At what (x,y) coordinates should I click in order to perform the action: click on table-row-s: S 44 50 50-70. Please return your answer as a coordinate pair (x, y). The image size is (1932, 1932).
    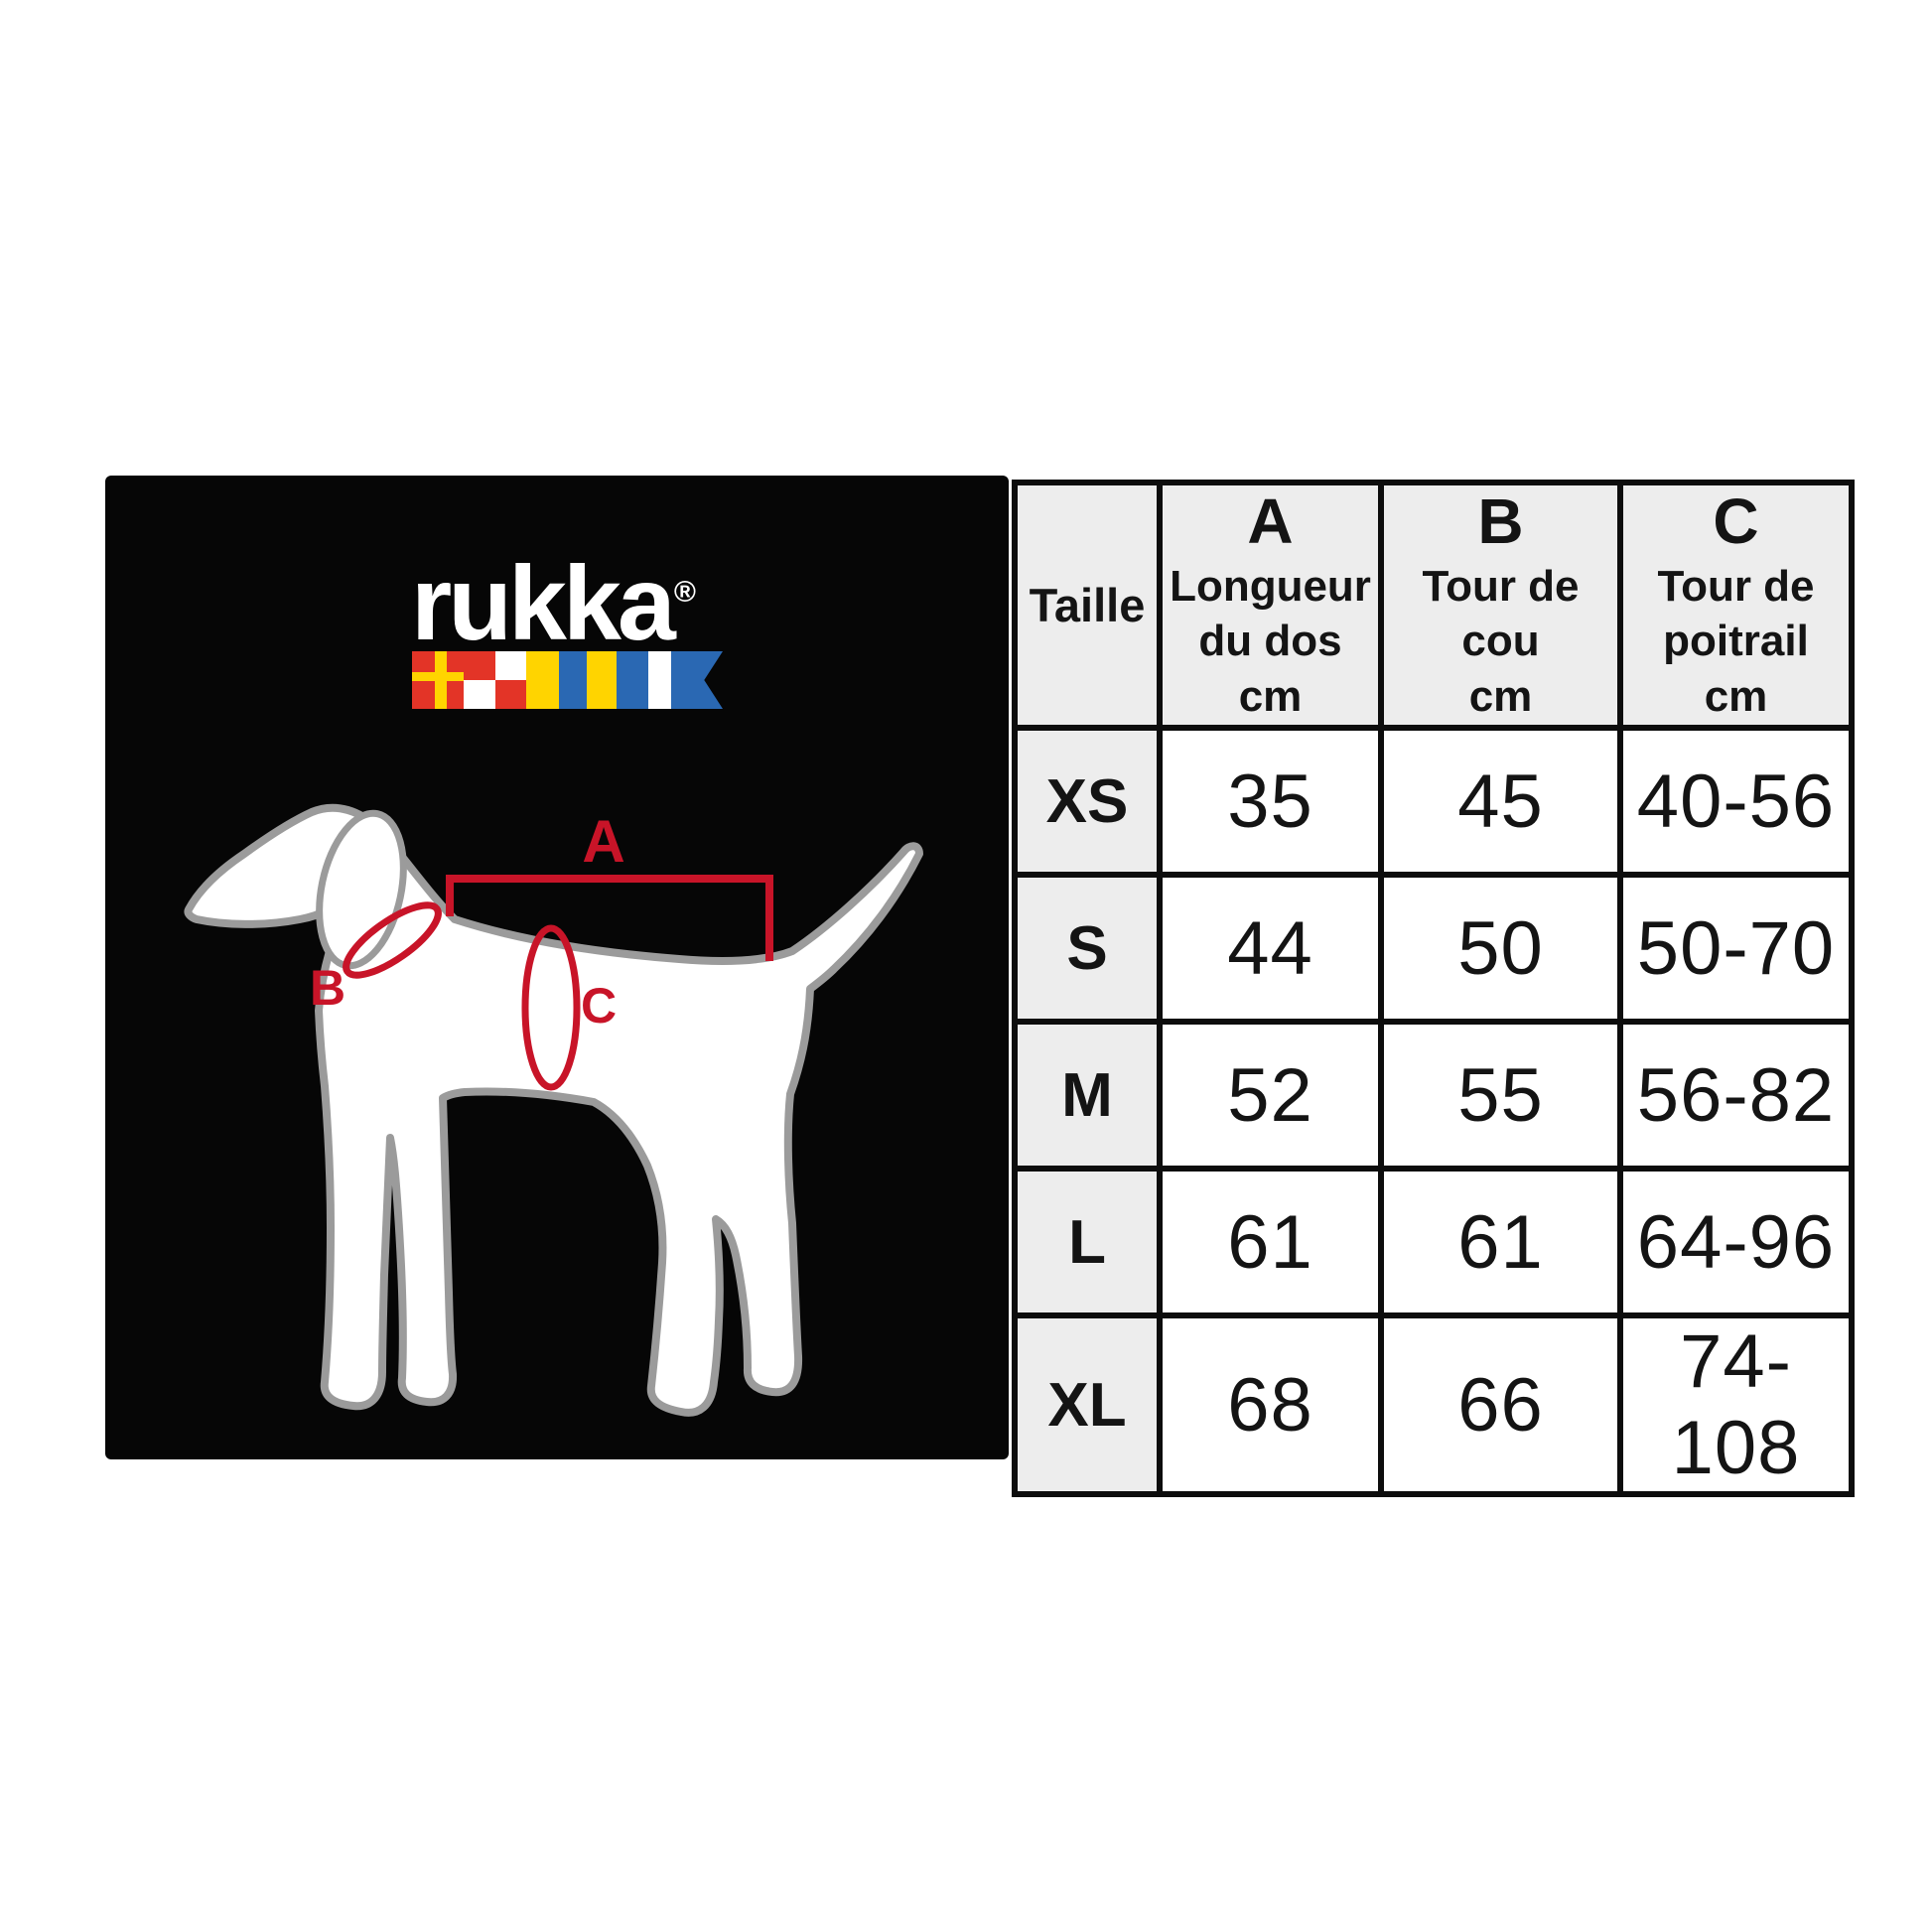
    Looking at the image, I should click on (1433, 949).